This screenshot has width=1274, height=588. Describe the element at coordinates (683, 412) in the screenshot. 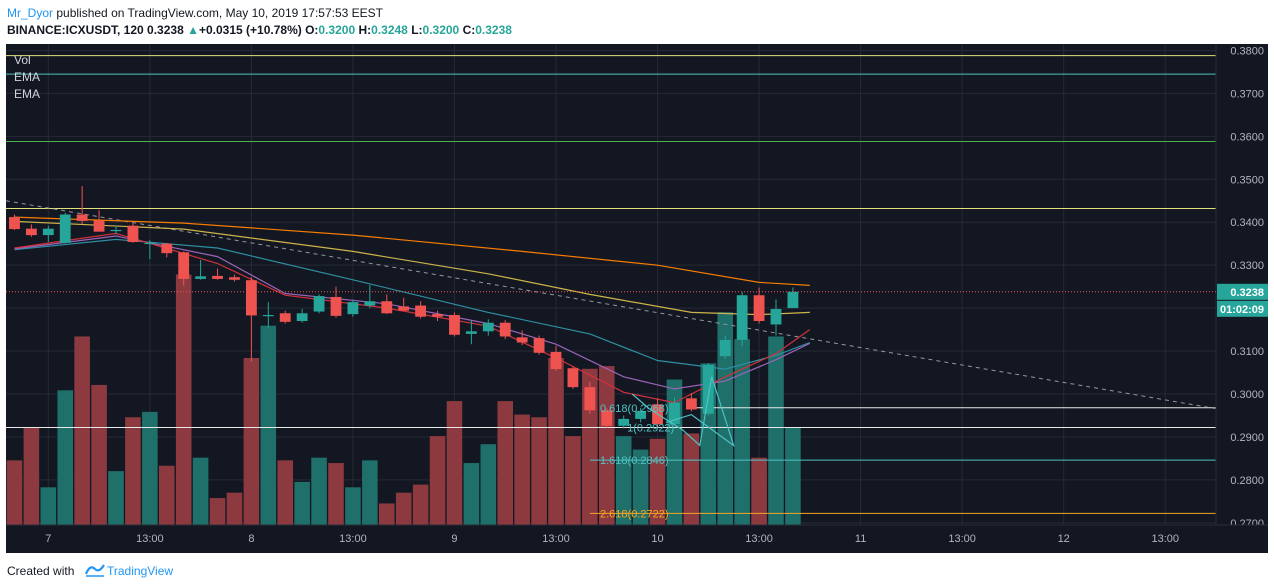

I see `zigzag-pattern` at that location.